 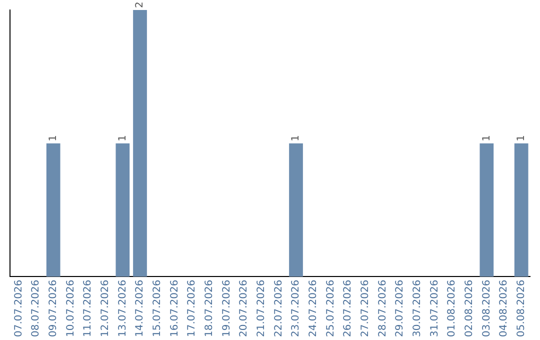 What do you see at coordinates (296, 309) in the screenshot?
I see `x-tick-label: 23.07.2026` at bounding box center [296, 309].